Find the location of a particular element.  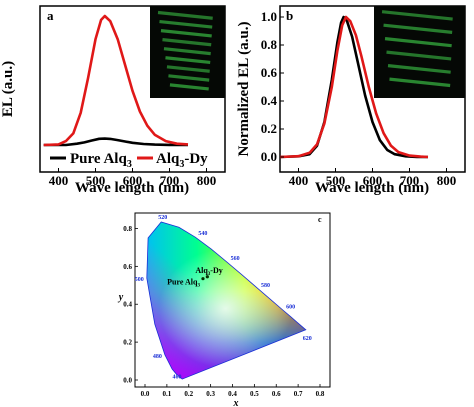

wavelength-label-500: 500 is located at coordinates (139, 280).